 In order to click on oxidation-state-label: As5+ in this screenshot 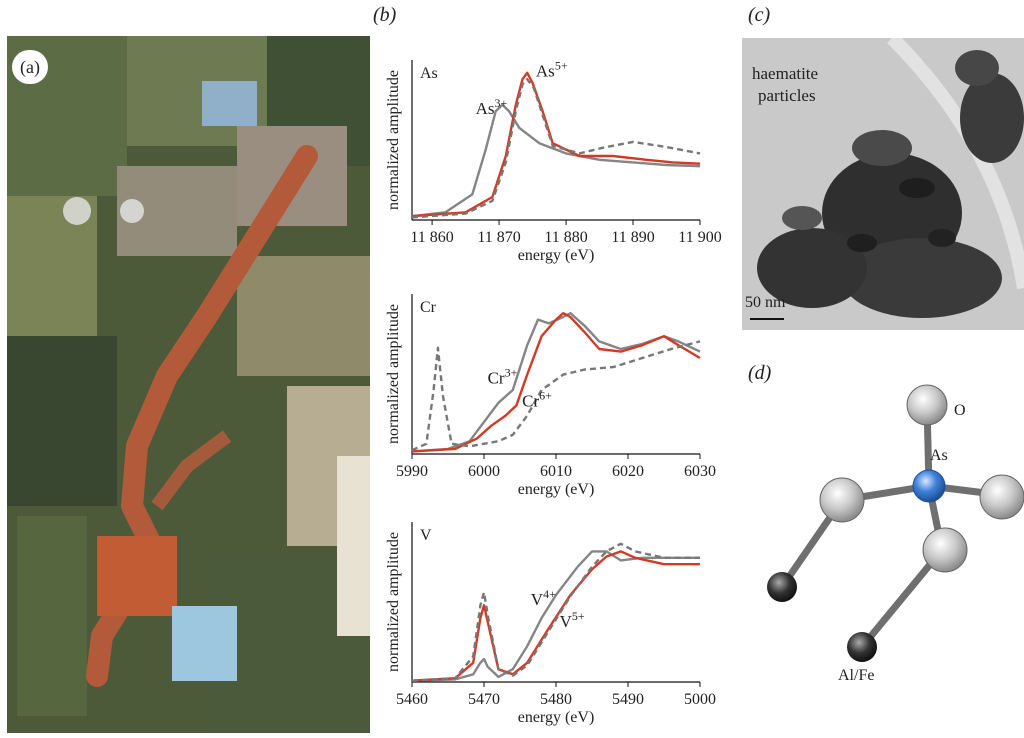, I will do `click(552, 70)`.